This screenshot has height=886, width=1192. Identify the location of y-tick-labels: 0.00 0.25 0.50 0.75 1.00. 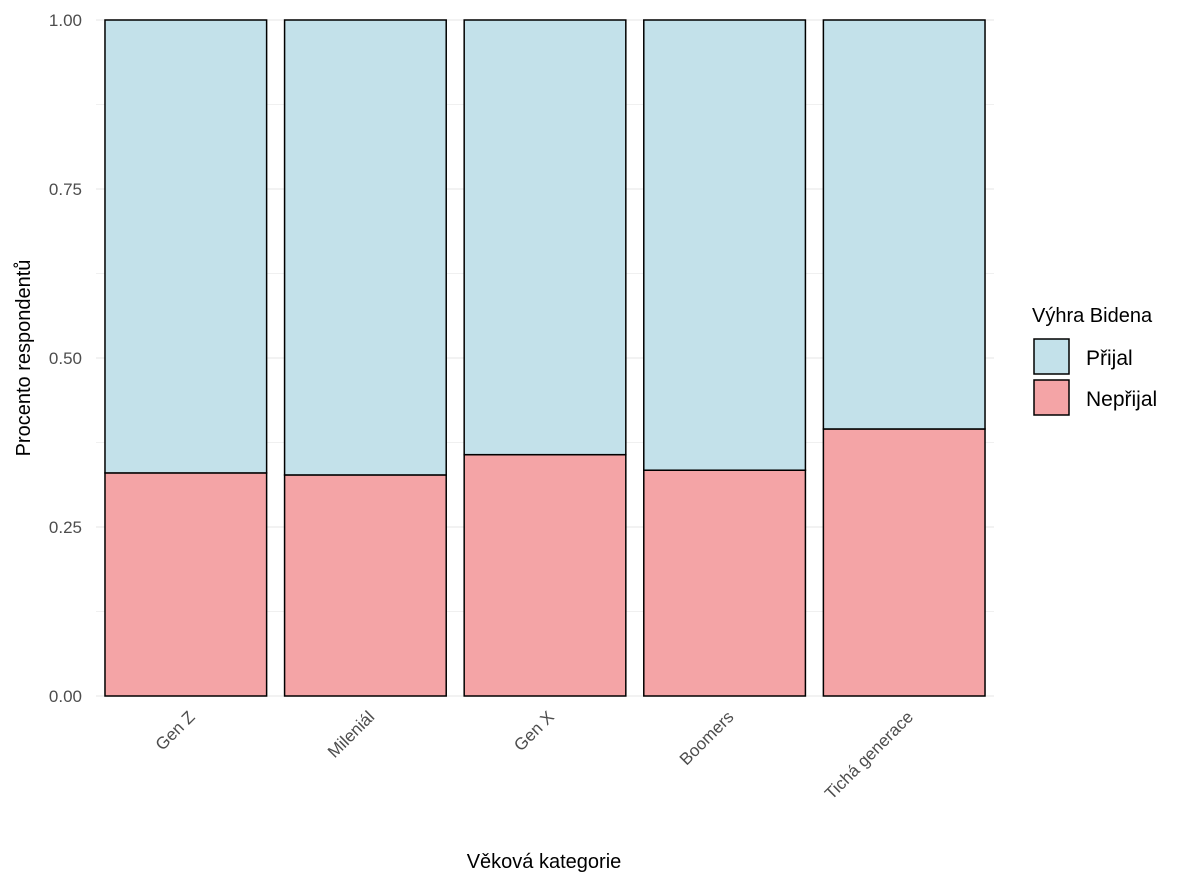
(65, 358).